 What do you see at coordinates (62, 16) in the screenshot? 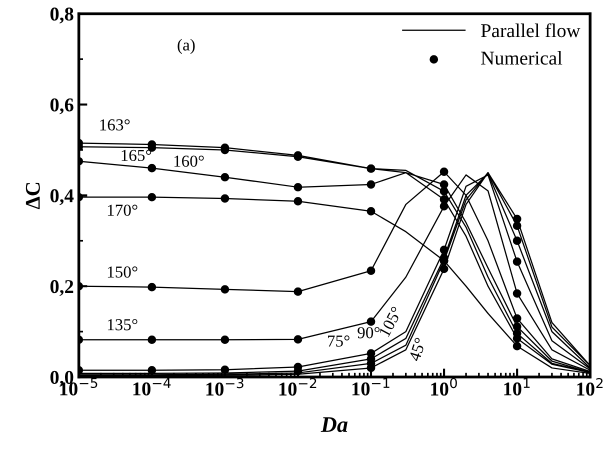
I see `y-tick-label: 0,8` at bounding box center [62, 16].